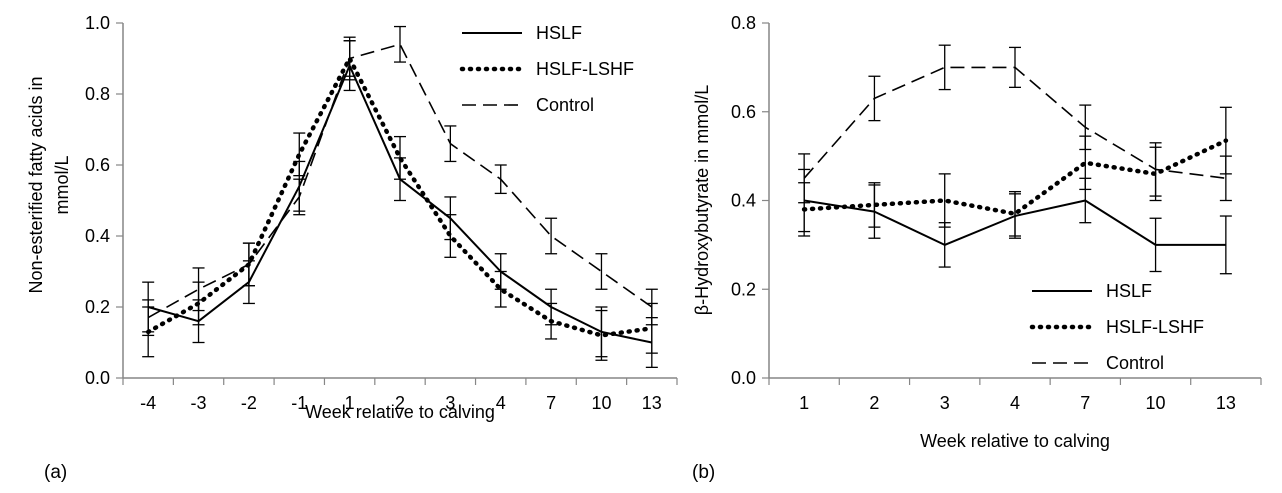  What do you see at coordinates (601, 403) in the screenshot?
I see `nefa-x-tick-label: 10` at bounding box center [601, 403].